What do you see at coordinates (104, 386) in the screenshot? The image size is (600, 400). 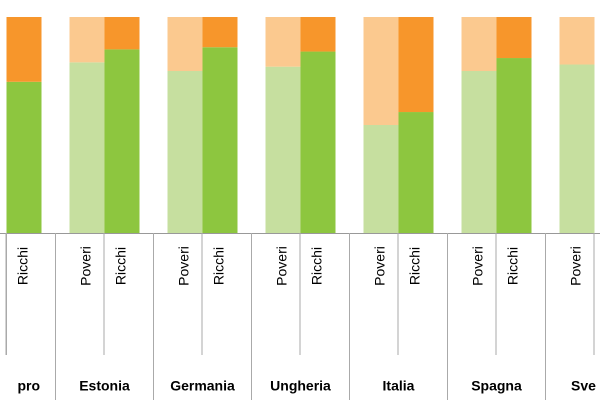 I see `group-label: Estonia` at bounding box center [104, 386].